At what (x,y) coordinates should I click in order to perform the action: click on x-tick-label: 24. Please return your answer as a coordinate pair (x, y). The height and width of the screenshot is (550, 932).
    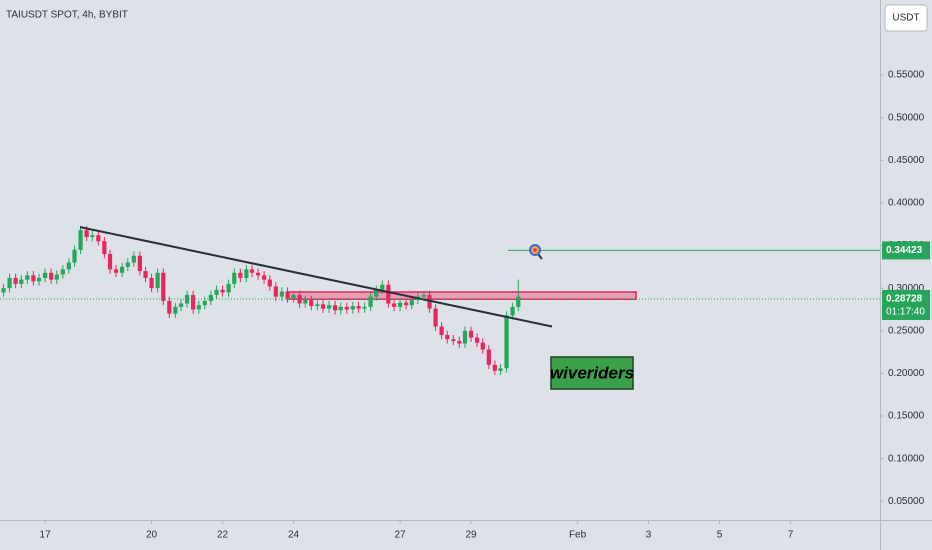
    Looking at the image, I should click on (294, 535).